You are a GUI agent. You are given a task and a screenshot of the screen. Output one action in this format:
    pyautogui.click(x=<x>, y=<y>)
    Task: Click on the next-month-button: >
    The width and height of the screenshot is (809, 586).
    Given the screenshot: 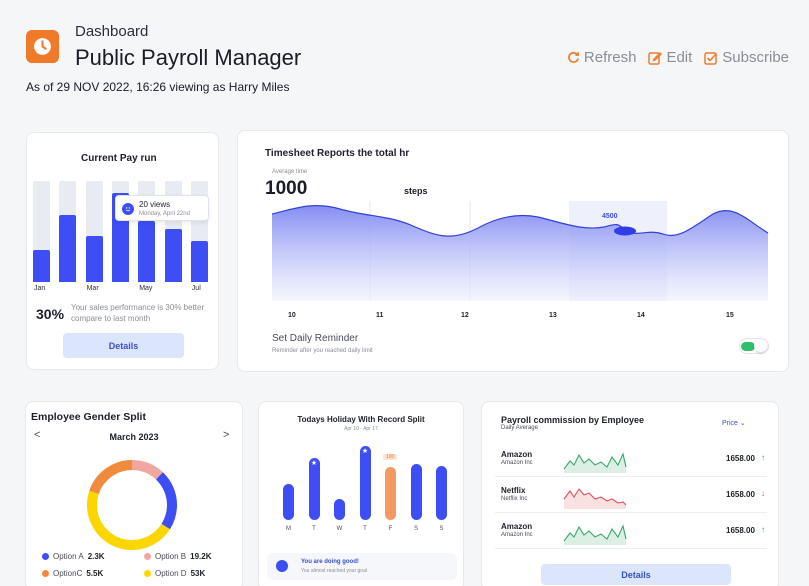 What is the action you would take?
    pyautogui.click(x=226, y=435)
    